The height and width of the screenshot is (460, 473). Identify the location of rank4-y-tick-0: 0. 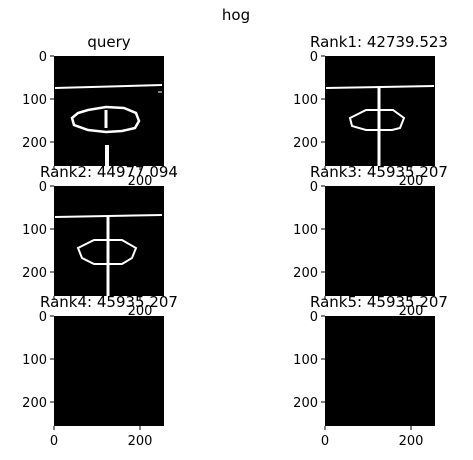
(43, 317).